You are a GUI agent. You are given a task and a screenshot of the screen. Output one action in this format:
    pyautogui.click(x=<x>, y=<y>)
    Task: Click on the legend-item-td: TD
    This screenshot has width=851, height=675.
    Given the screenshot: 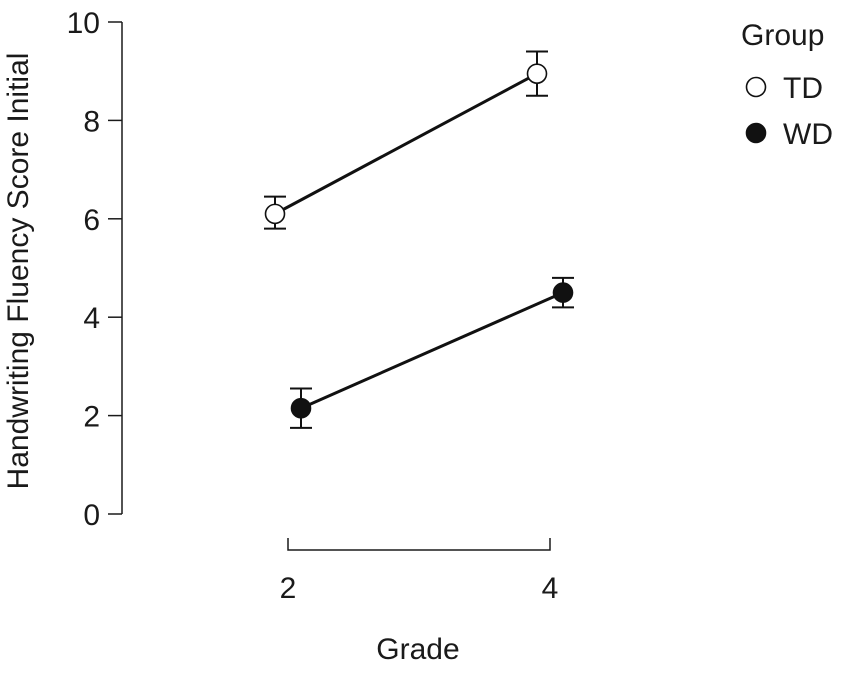 What is the action you would take?
    pyautogui.click(x=784, y=88)
    